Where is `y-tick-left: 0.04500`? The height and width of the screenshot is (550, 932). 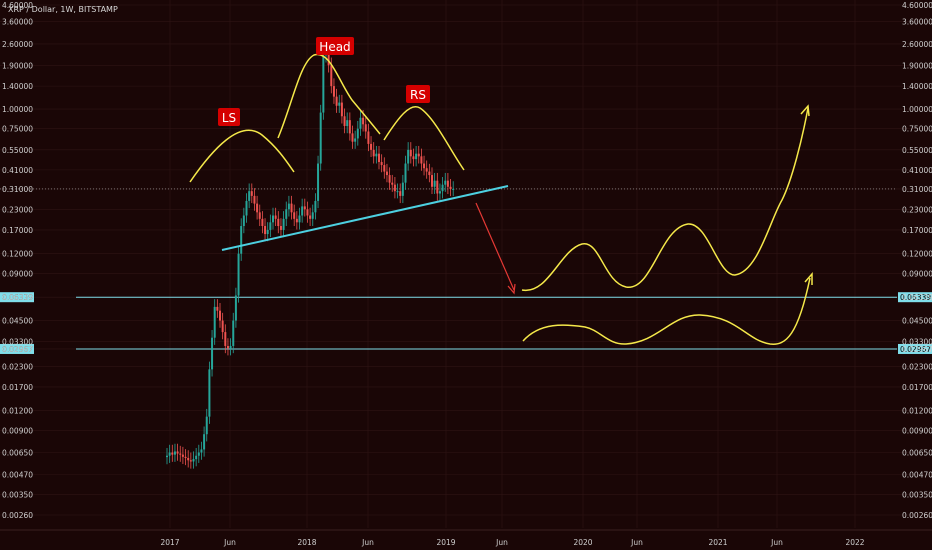
y-tick-left: 0.04500 is located at coordinates (17, 321).